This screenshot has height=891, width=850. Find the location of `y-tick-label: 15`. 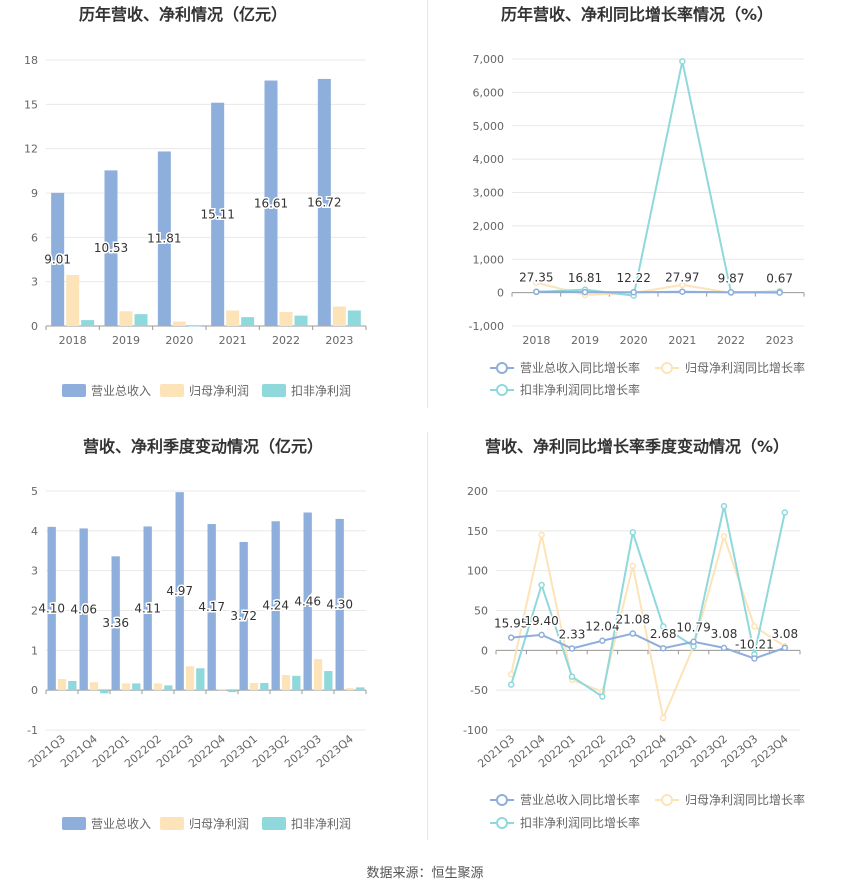

y-tick-label: 15 is located at coordinates (31, 104).